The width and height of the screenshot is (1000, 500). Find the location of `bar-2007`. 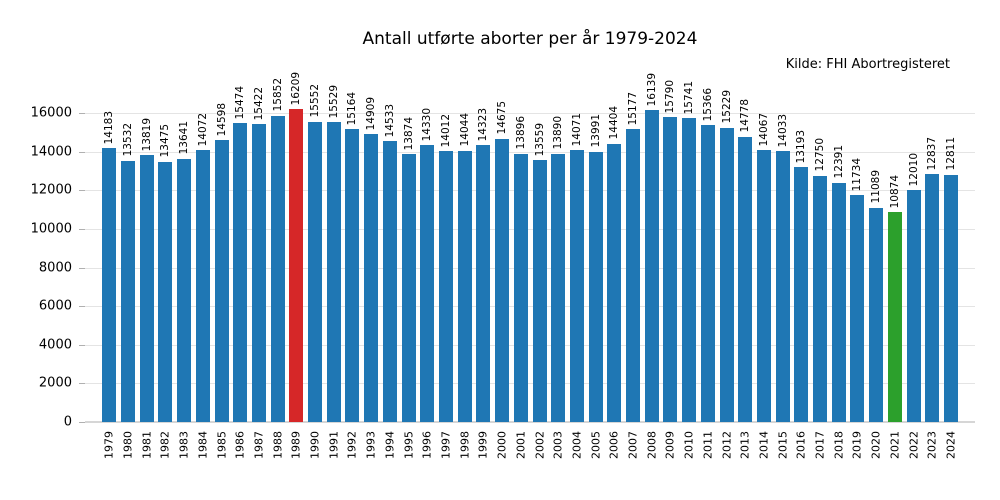

bar-2007 is located at coordinates (633, 275).